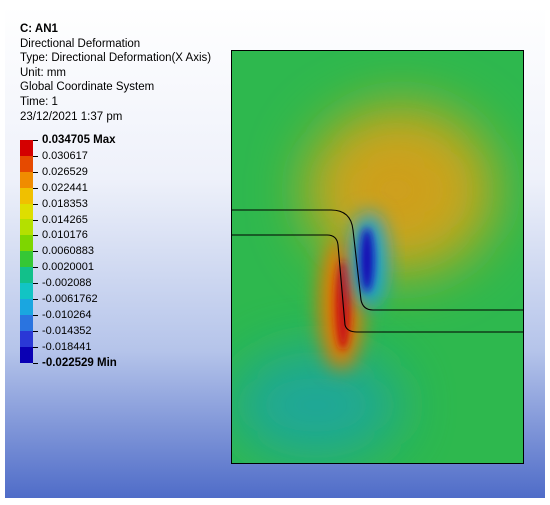 The image size is (550, 505). I want to click on positive-lobe-core, so click(396, 190).